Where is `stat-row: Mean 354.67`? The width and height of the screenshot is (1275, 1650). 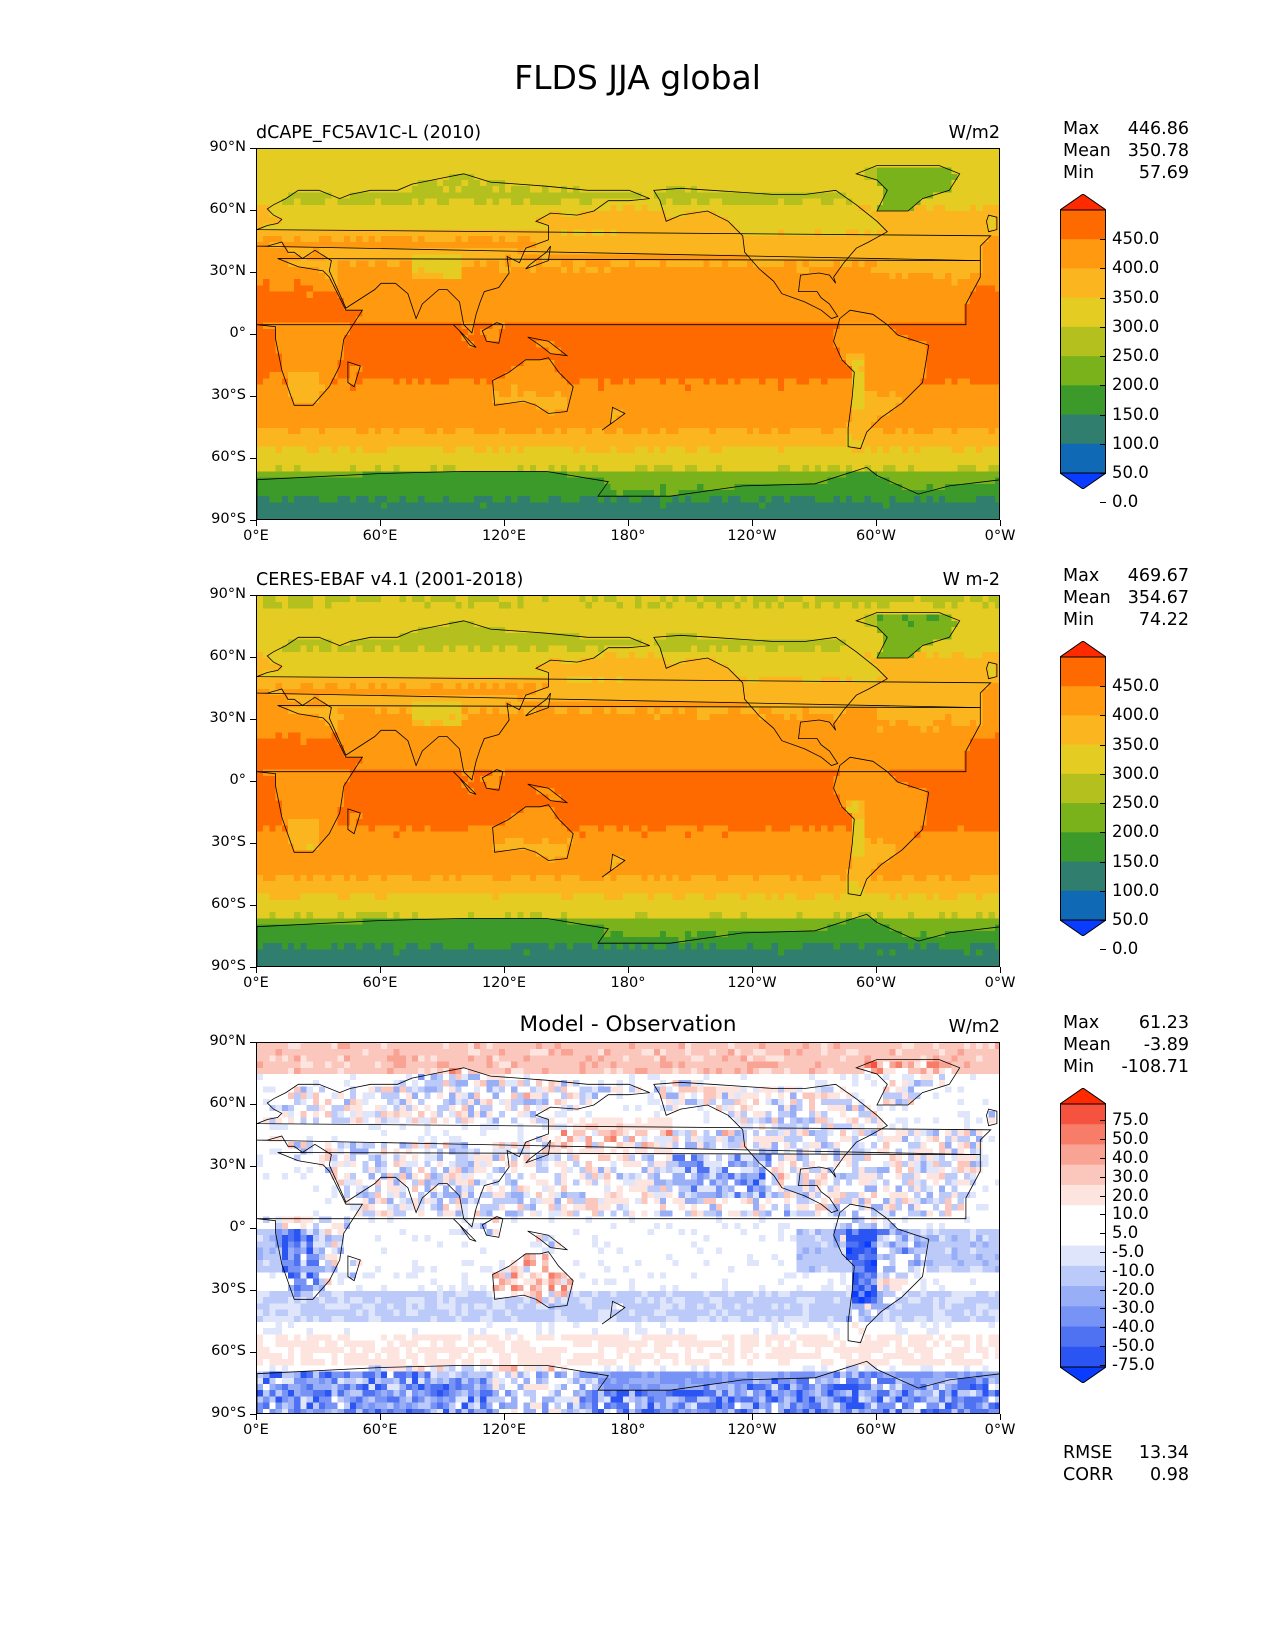 stat-row: Mean 354.67 is located at coordinates (1126, 598).